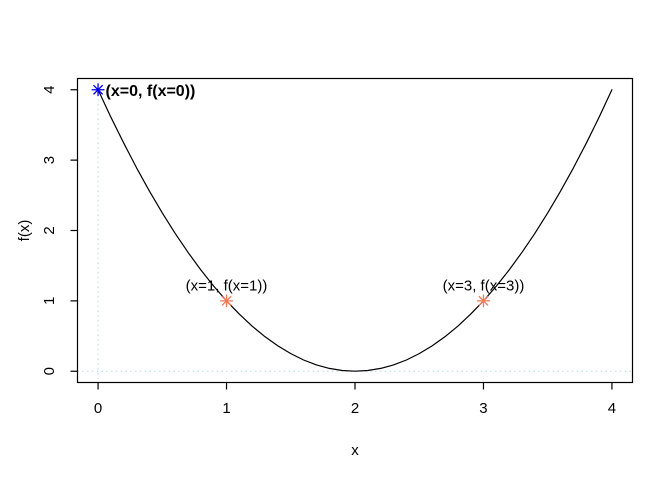 Image resolution: width=672 pixels, height=480 pixels. What do you see at coordinates (355, 408) in the screenshot?
I see `x-tick-label: 2` at bounding box center [355, 408].